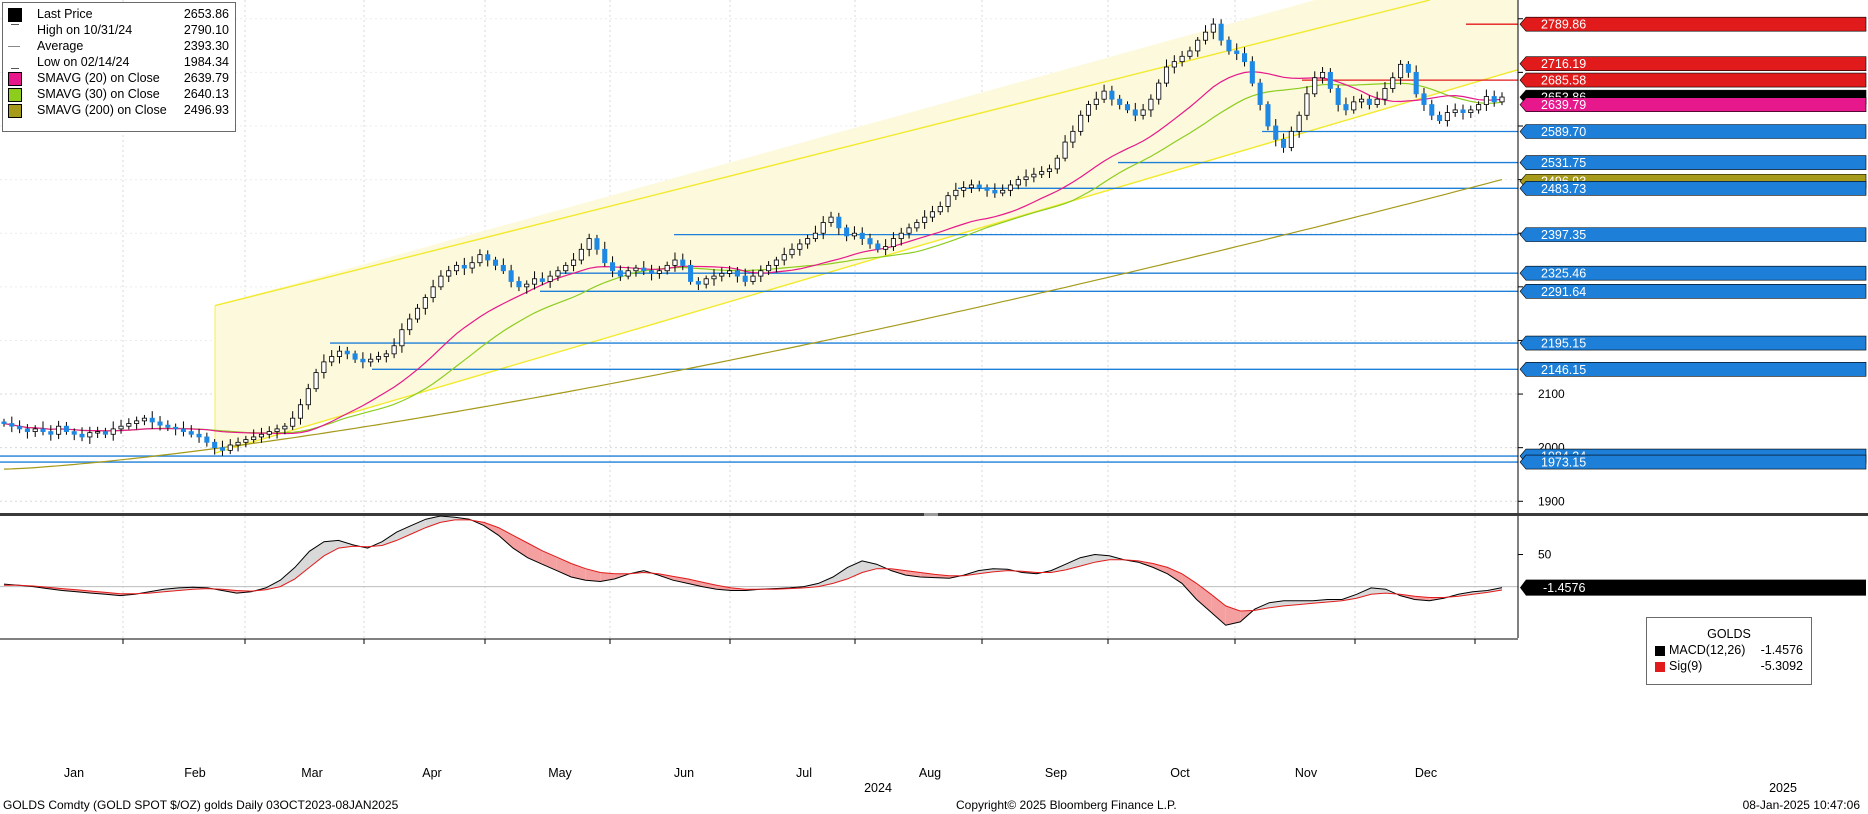 The width and height of the screenshot is (1868, 814). I want to click on legend-value: 2640.13, so click(206, 94).